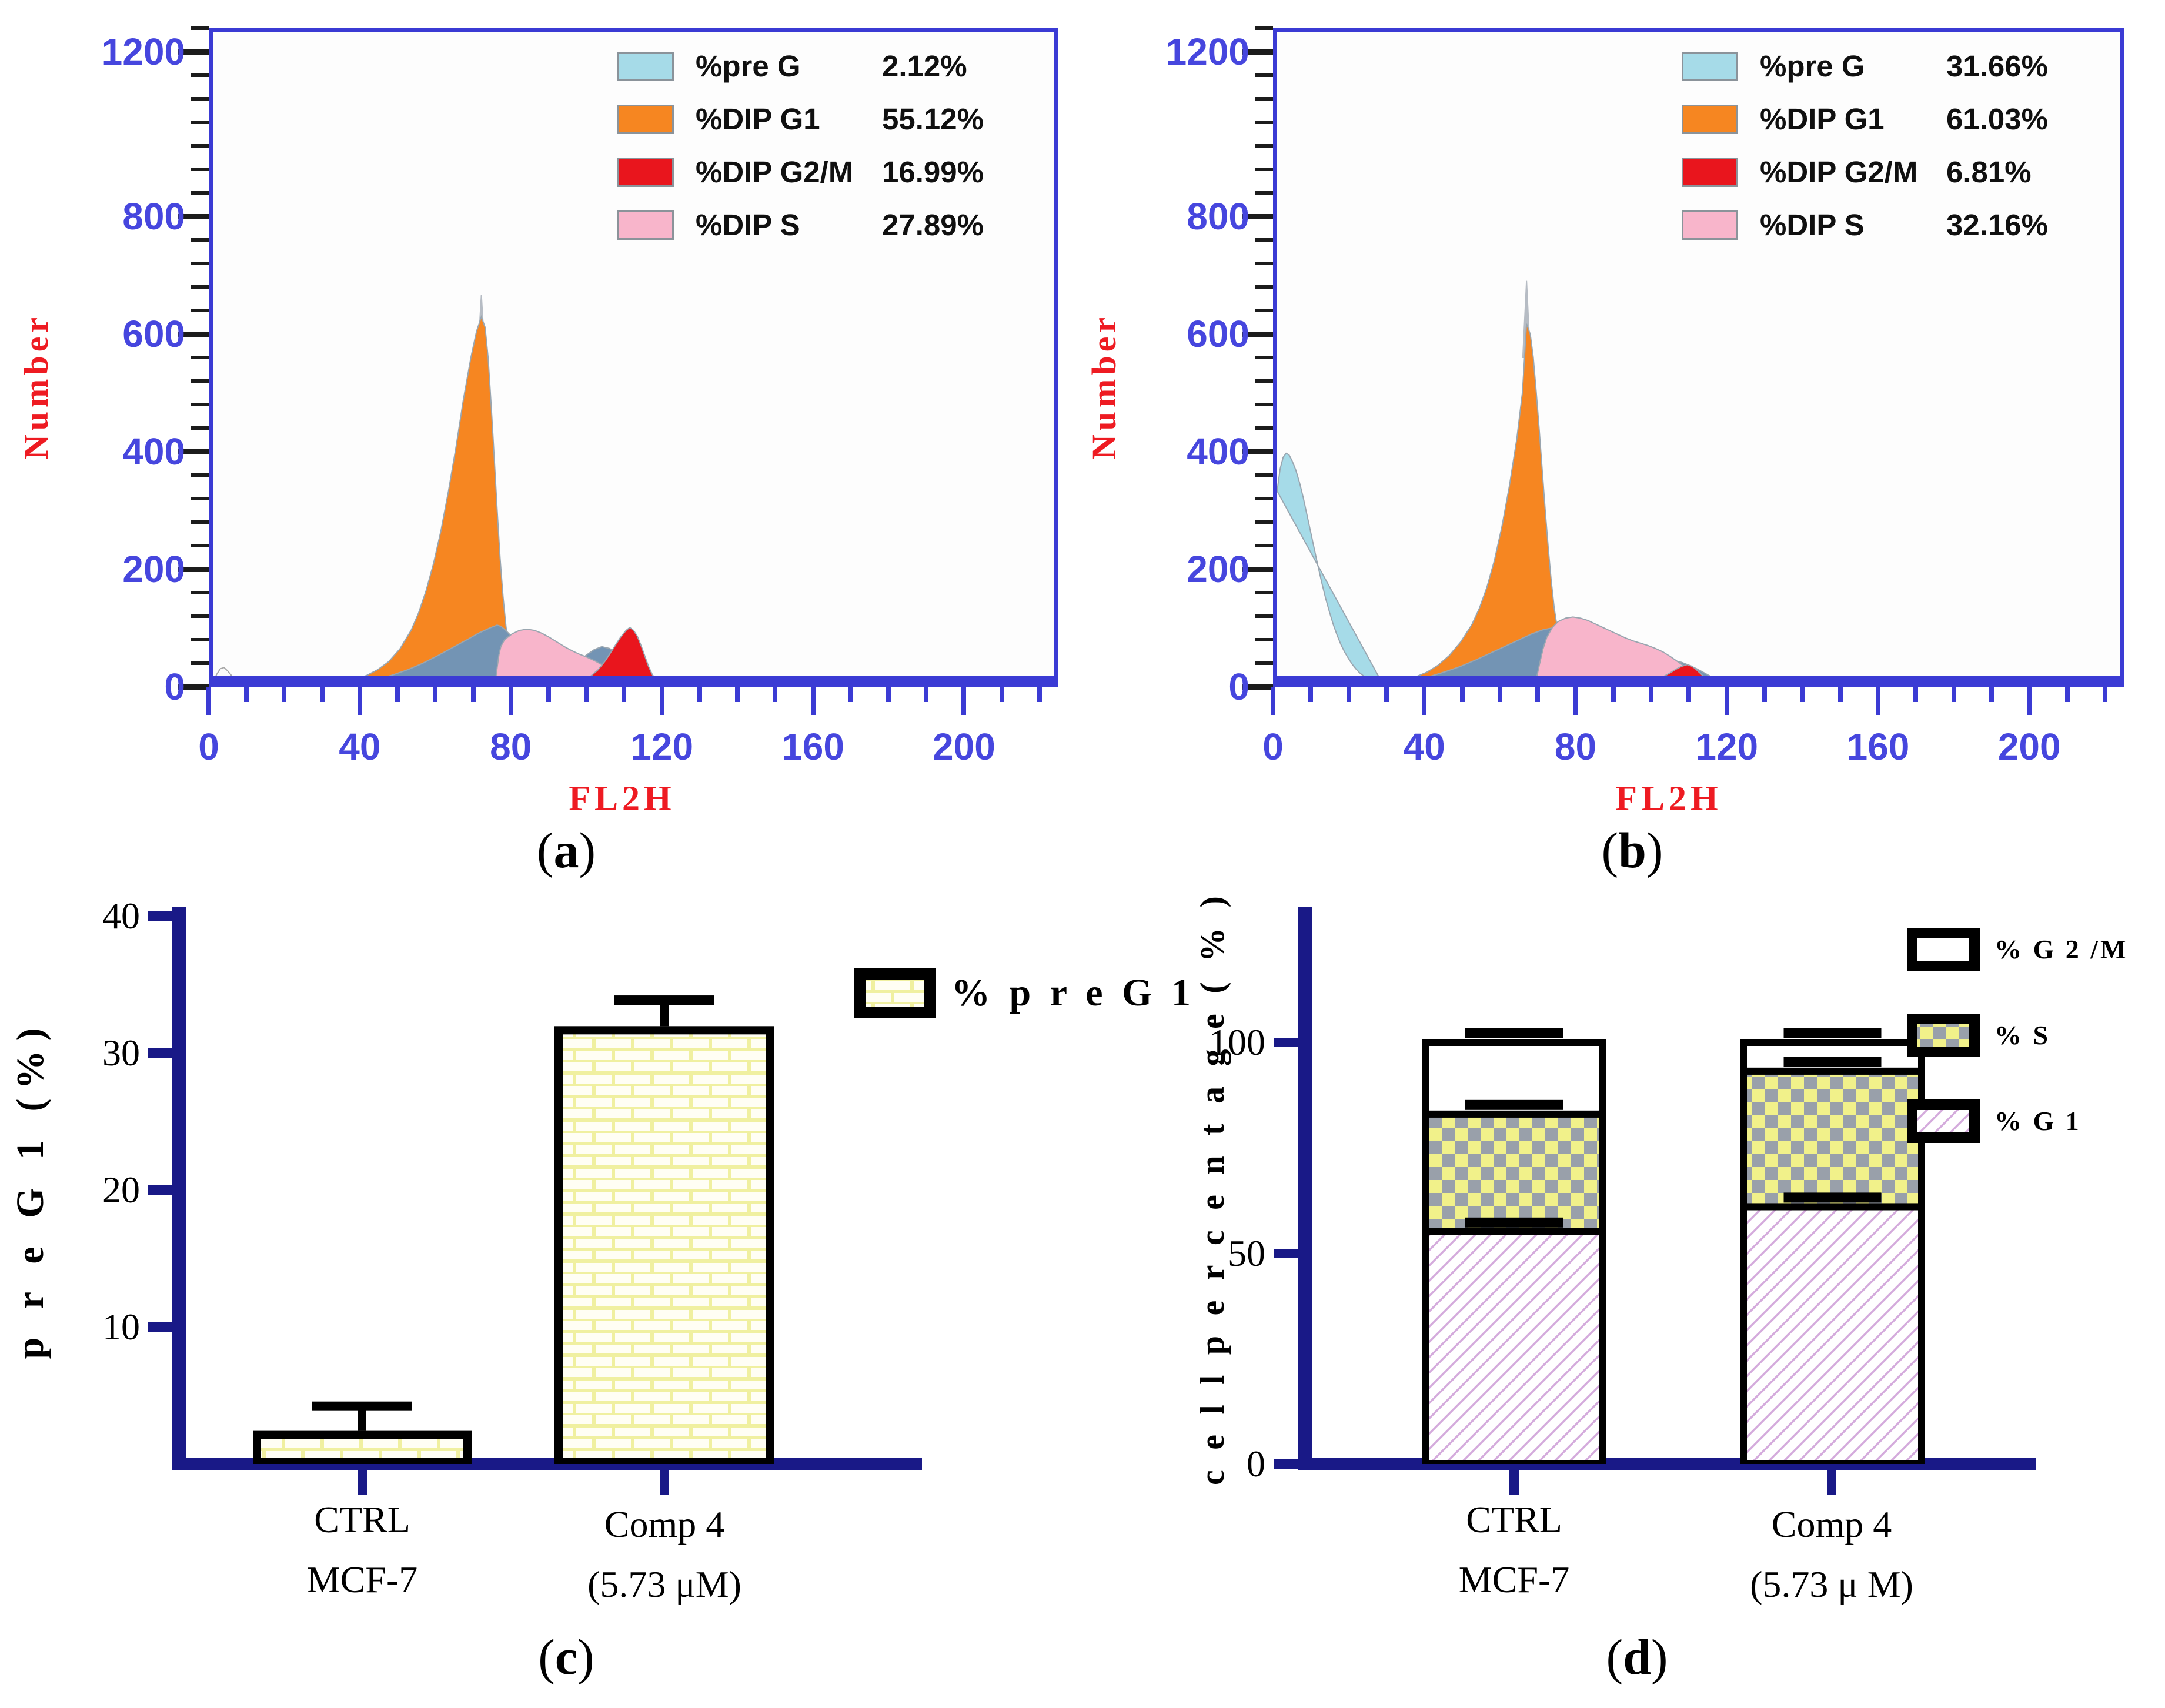  I want to click on caption-a: (a), so click(566, 851).